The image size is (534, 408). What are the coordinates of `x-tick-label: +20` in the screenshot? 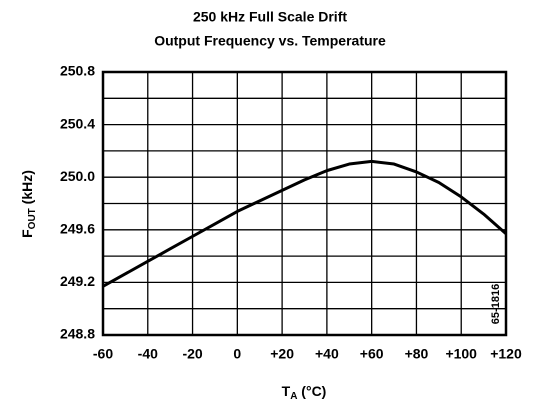 It's located at (282, 354).